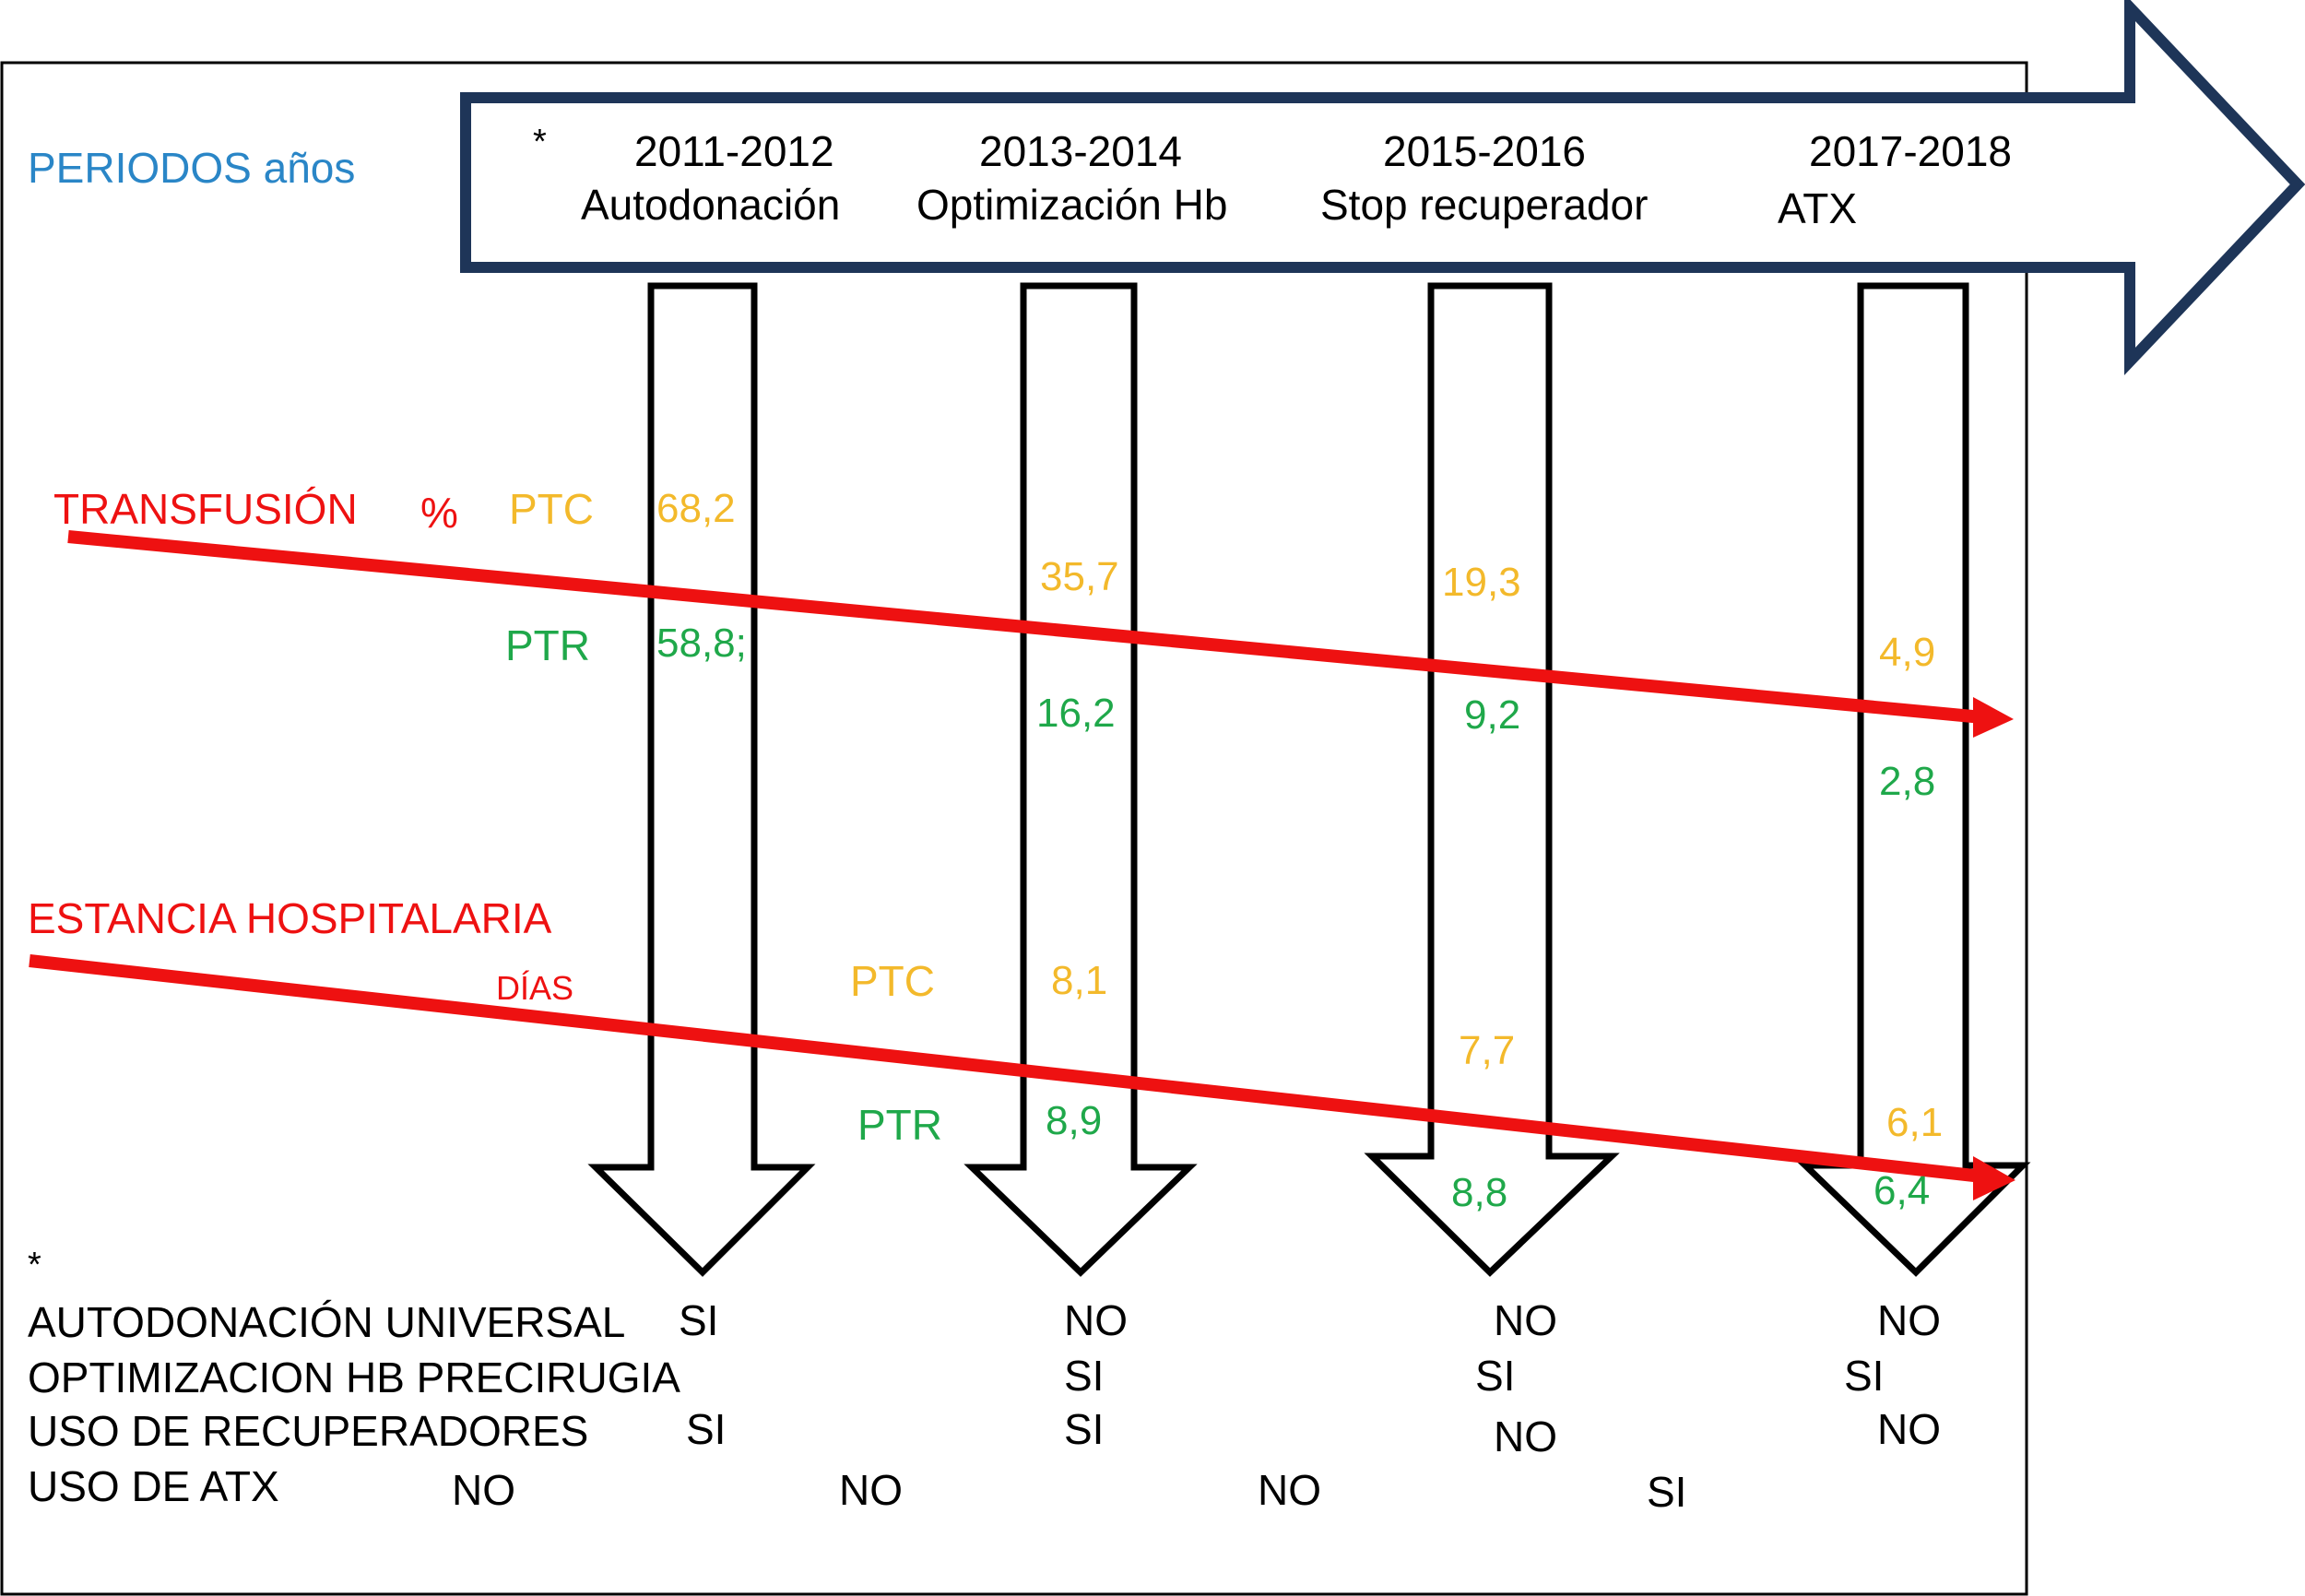 This screenshot has width=2305, height=1596. I want to click on transfusion-ptr-value: 58,8;, so click(702, 643).